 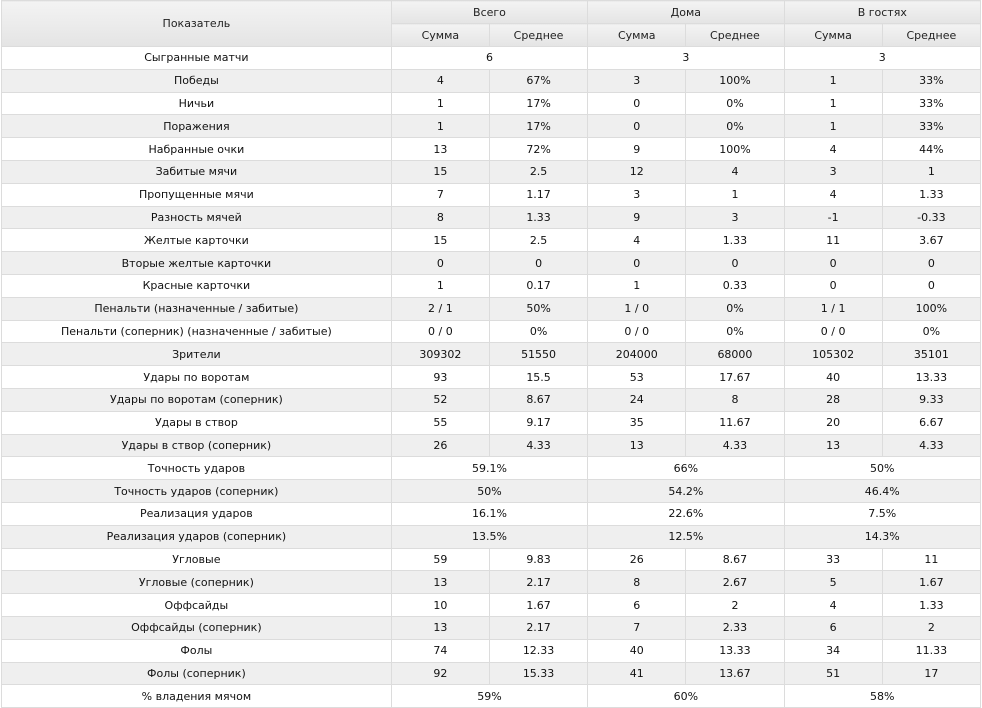 I want to click on row-label: Фолы (соперник), so click(x=196, y=673).